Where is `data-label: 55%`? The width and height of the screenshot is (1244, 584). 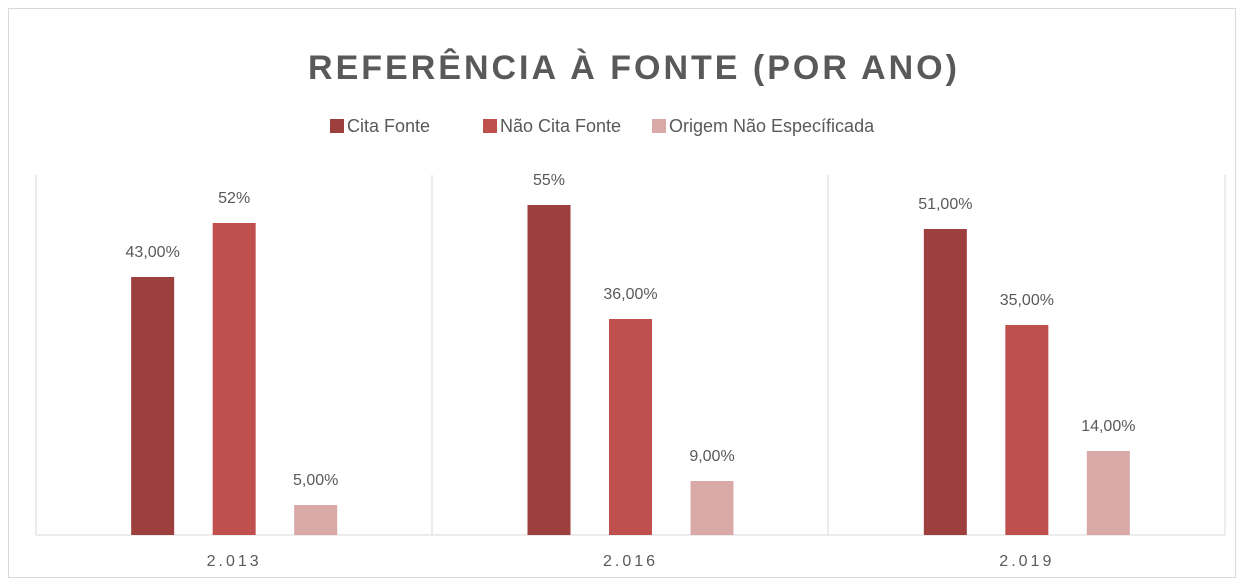
data-label: 55% is located at coordinates (549, 180).